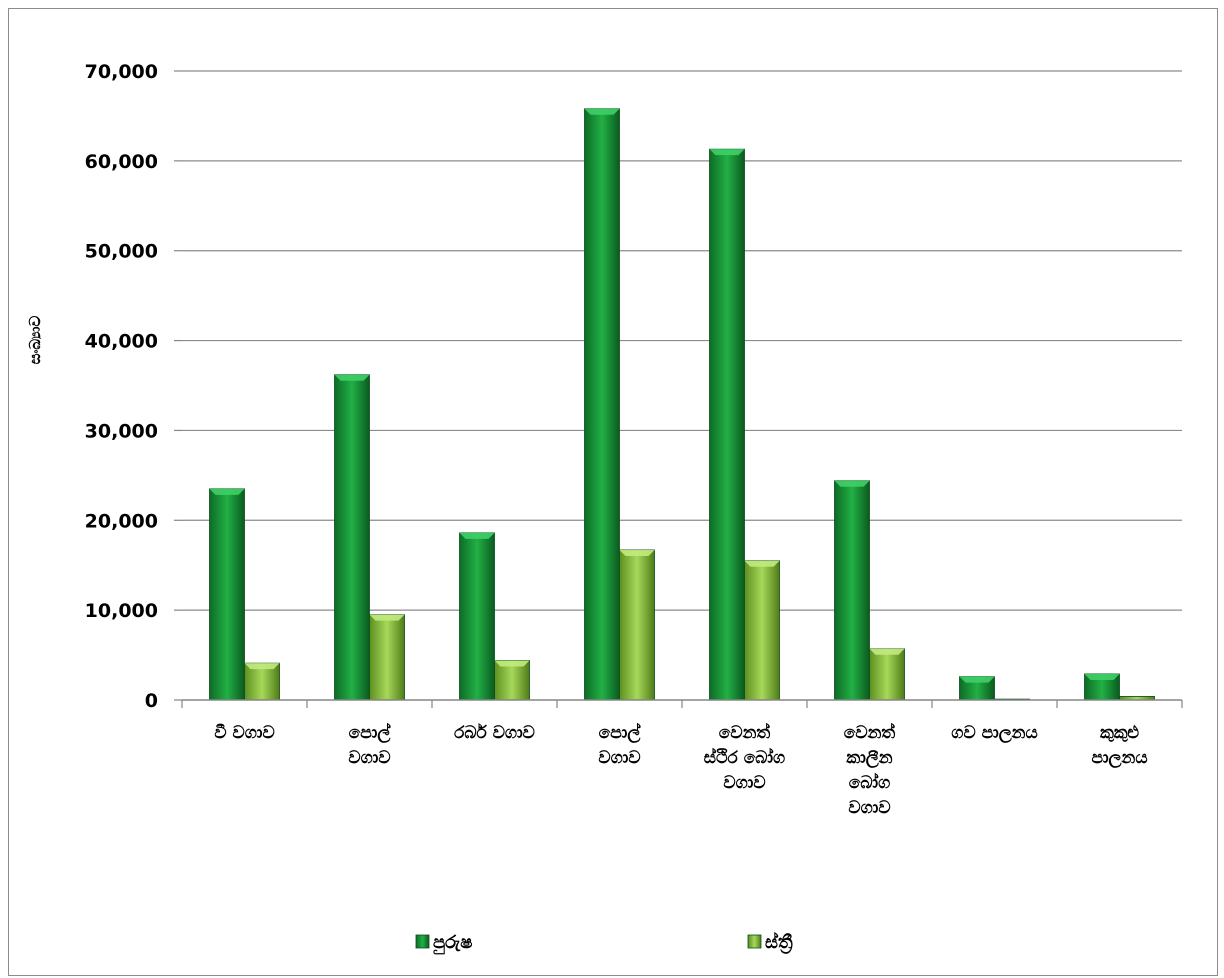 This screenshot has width=1224, height=978. What do you see at coordinates (1119, 746) in the screenshot?
I see `x-category-label: කුකුළු පාලනය` at bounding box center [1119, 746].